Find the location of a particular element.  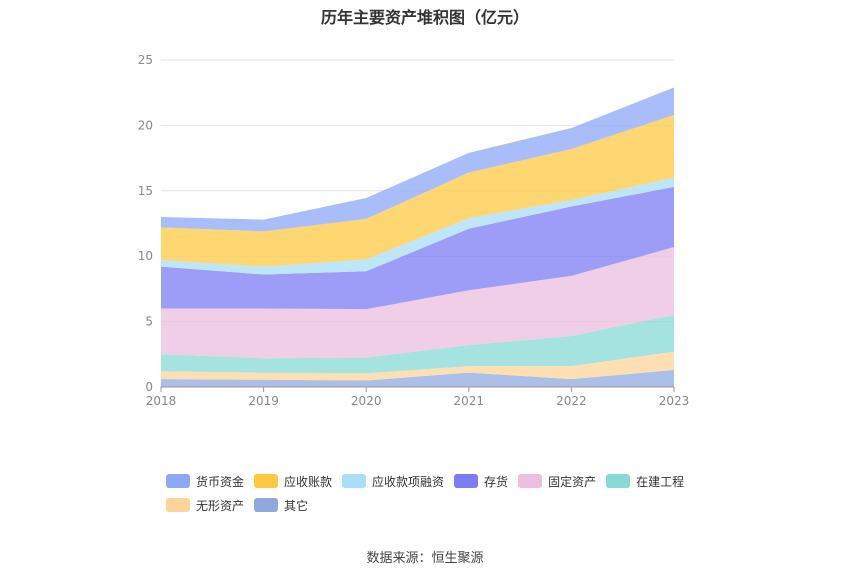

legend-item: 固定资产 is located at coordinates (557, 481).